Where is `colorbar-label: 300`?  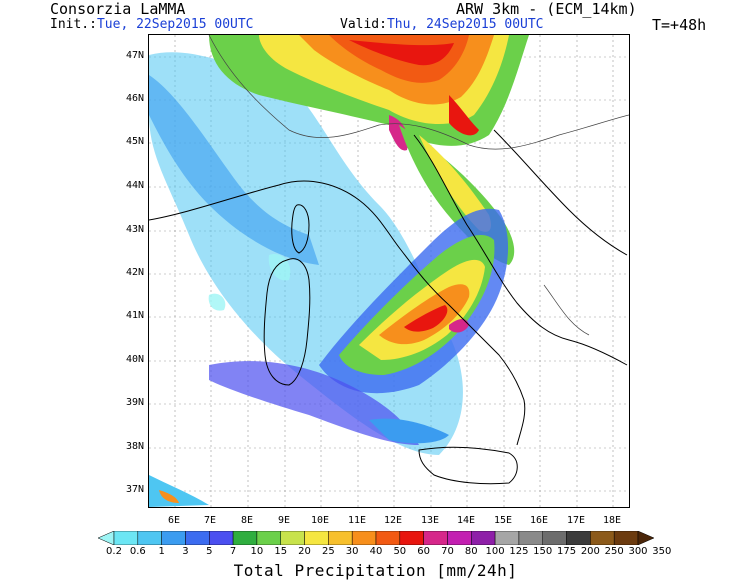
colorbar-label: 300 is located at coordinates (638, 551).